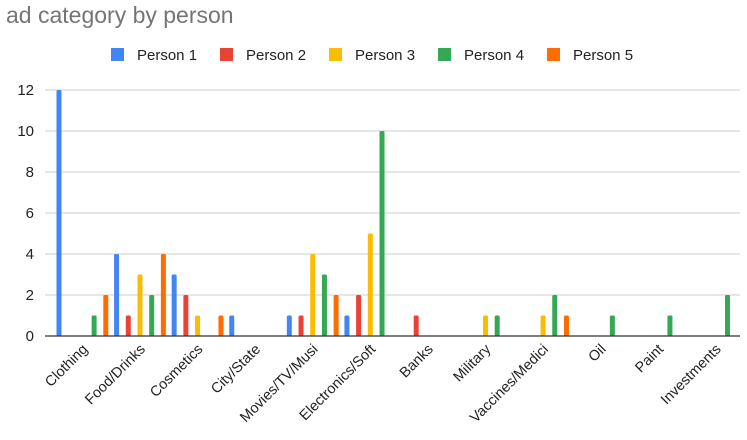  I want to click on y-tick-label: 8, so click(30, 172).